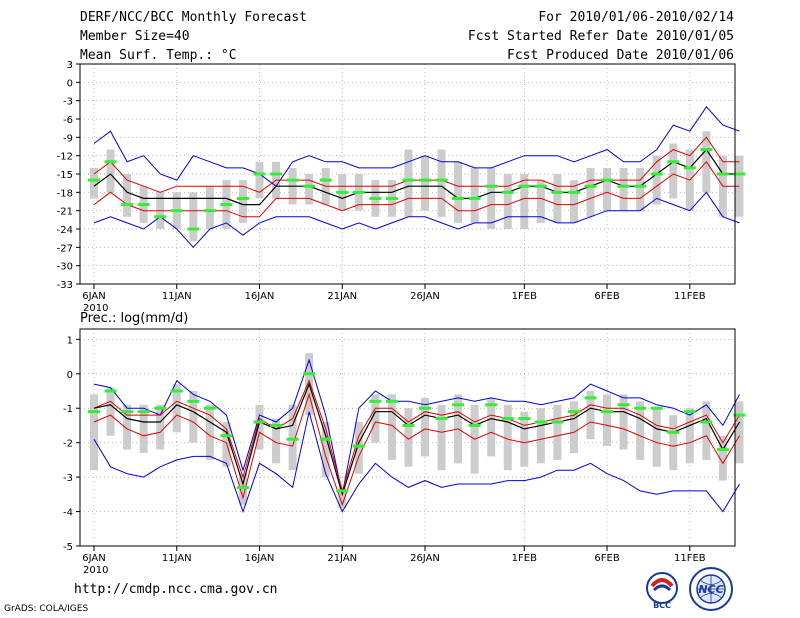  Describe the element at coordinates (690, 558) in the screenshot. I see `prec-xtick-label: 11FEB` at that location.